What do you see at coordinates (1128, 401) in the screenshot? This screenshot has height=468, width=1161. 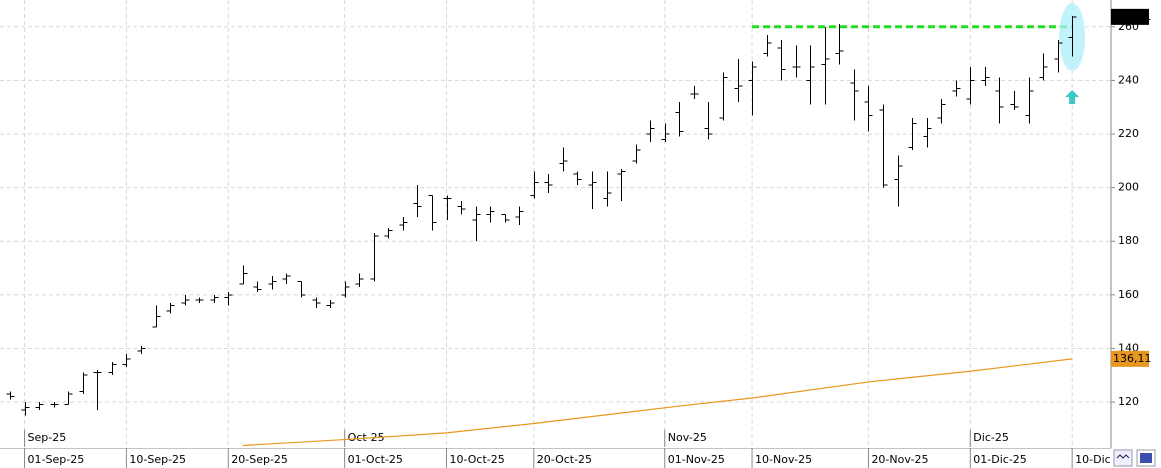 I see `y-tick-label: 120` at bounding box center [1128, 401].